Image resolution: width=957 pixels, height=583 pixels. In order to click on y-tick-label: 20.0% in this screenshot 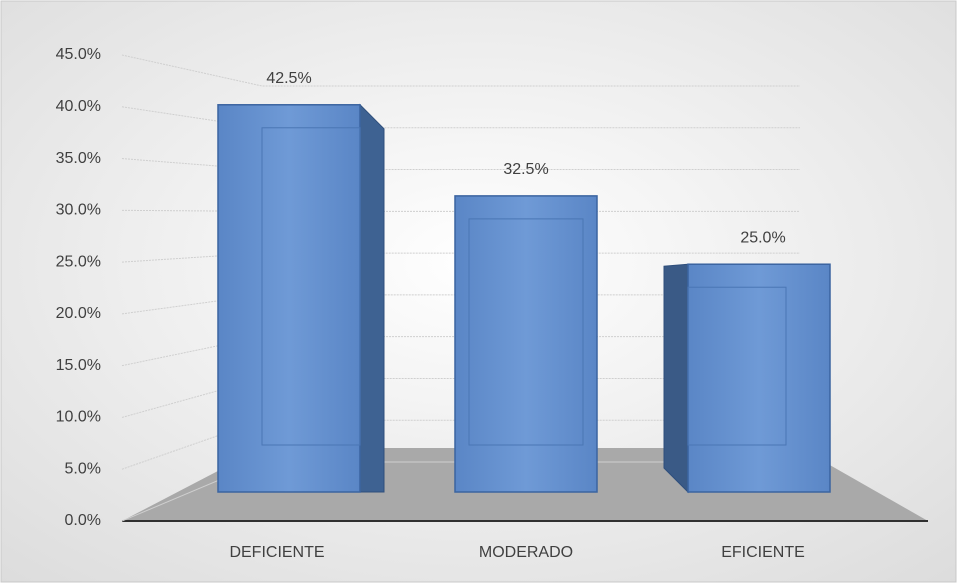, I will do `click(78, 313)`.